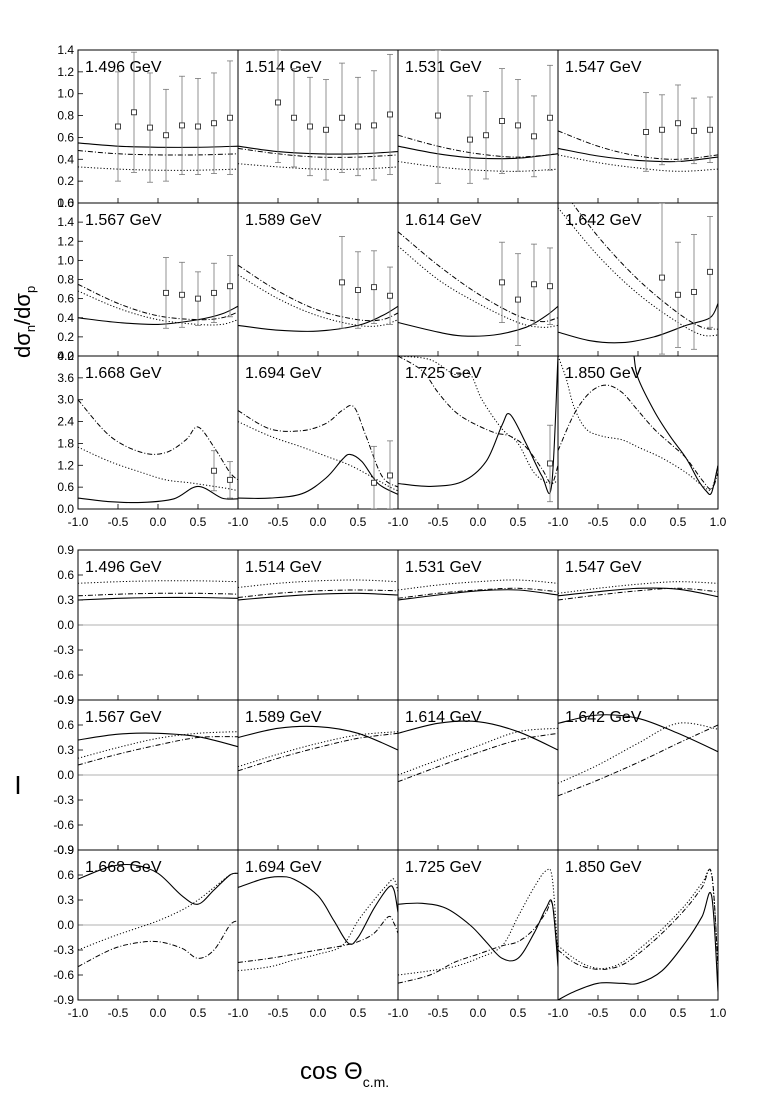 This screenshot has height=1103, width=763. What do you see at coordinates (65, 181) in the screenshot?
I see `y-tick-label: 0.2` at bounding box center [65, 181].